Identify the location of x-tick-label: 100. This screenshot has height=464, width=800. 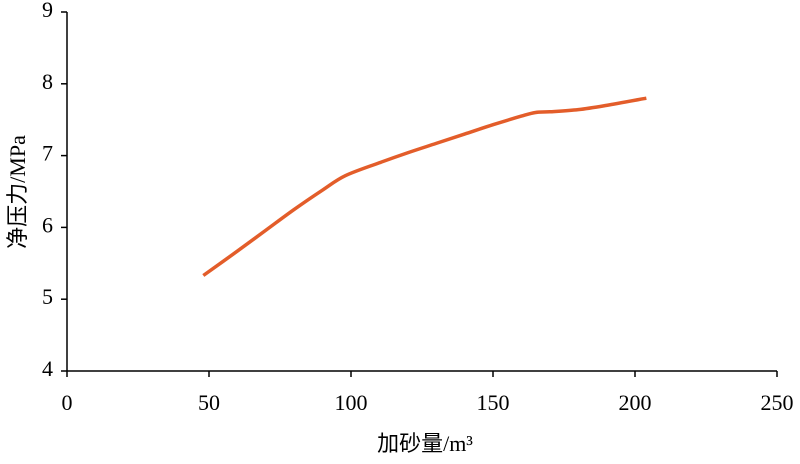
(351, 402).